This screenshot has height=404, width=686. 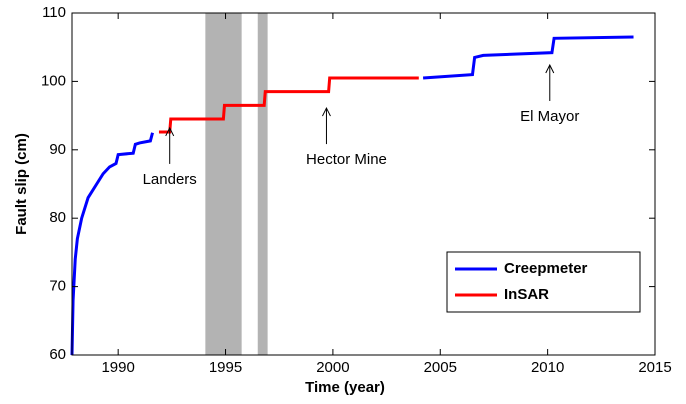 What do you see at coordinates (332, 367) in the screenshot?
I see `x-tick-label: 2000` at bounding box center [332, 367].